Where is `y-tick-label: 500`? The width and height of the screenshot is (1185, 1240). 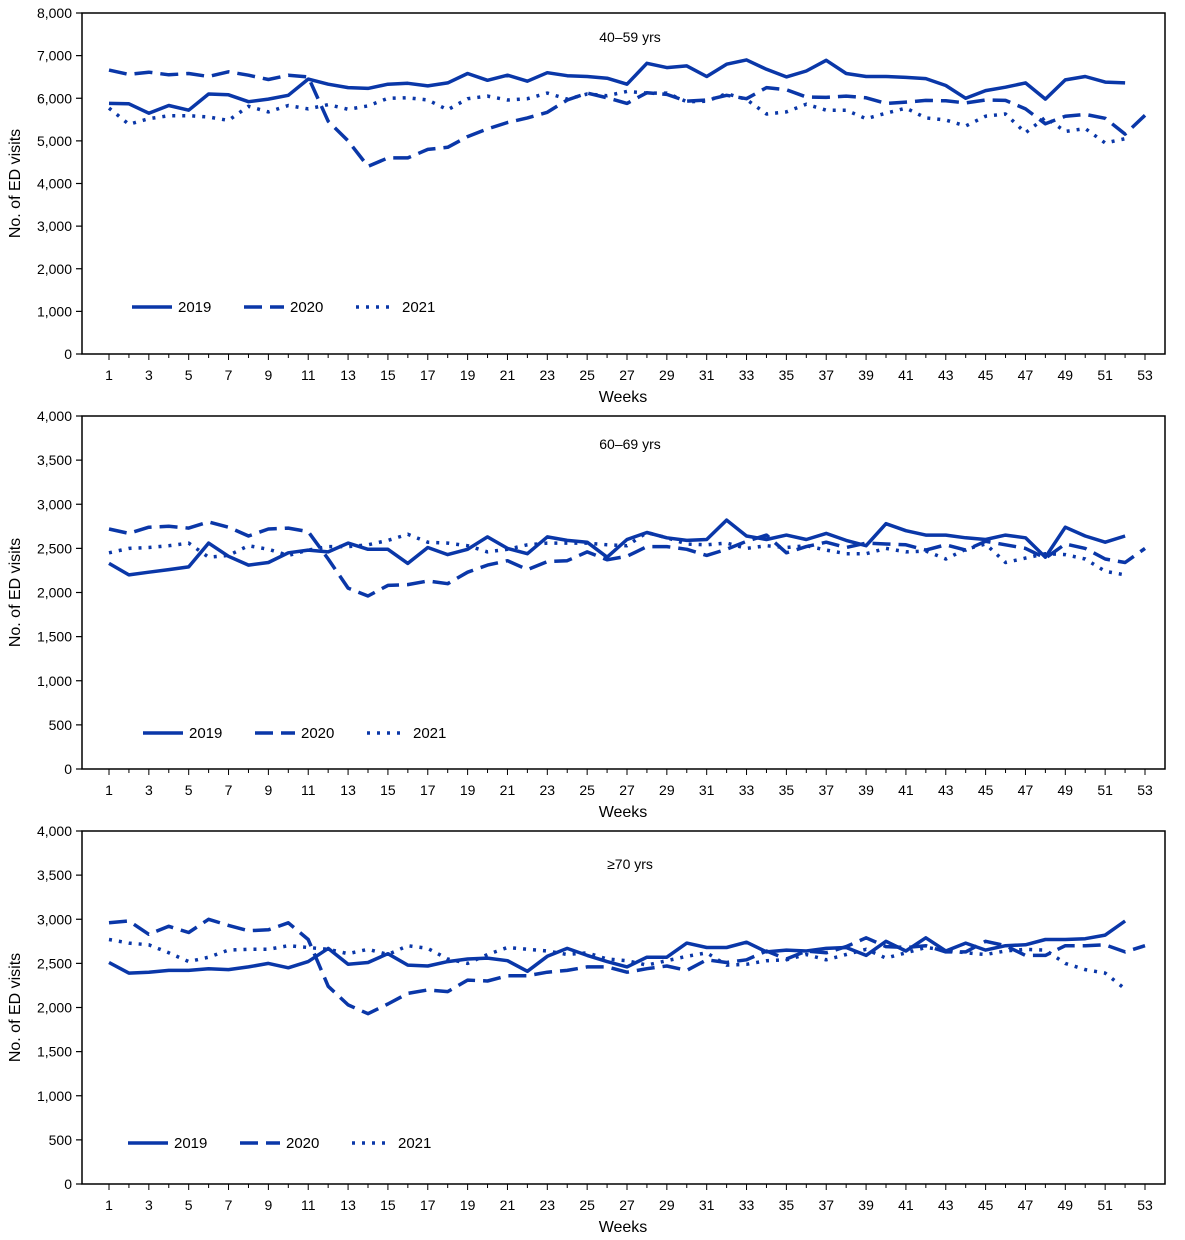
y-tick-label: 500 is located at coordinates (61, 1140).